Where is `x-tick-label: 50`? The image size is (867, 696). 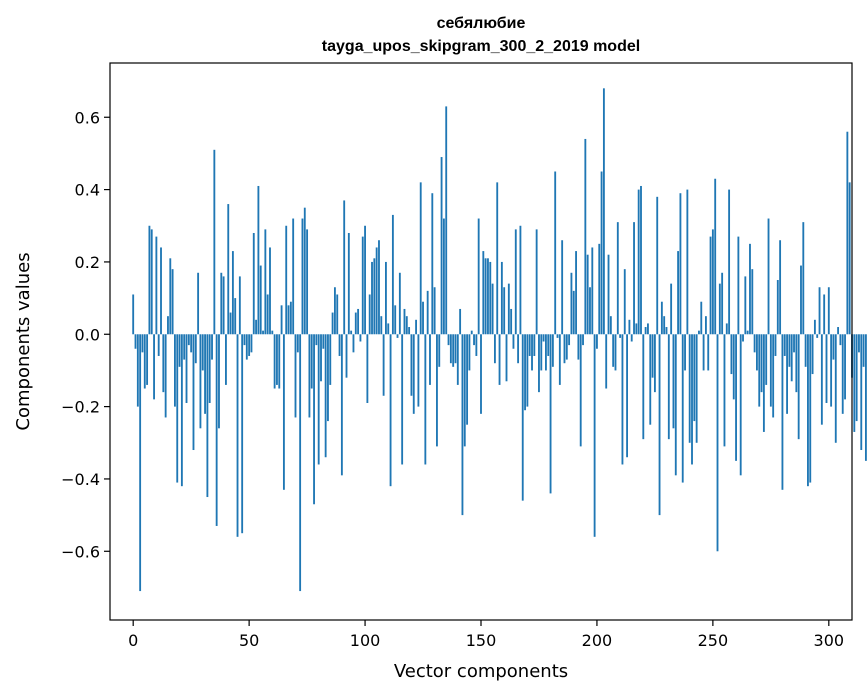 x-tick-label: 50 is located at coordinates (249, 640).